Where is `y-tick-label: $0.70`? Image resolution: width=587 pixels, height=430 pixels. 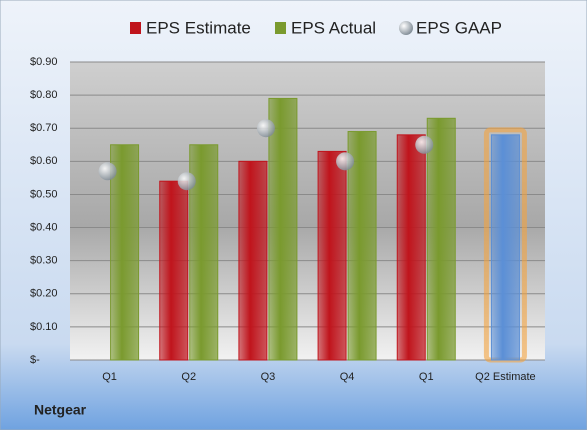
y-tick-label: $0.70 is located at coordinates (44, 128).